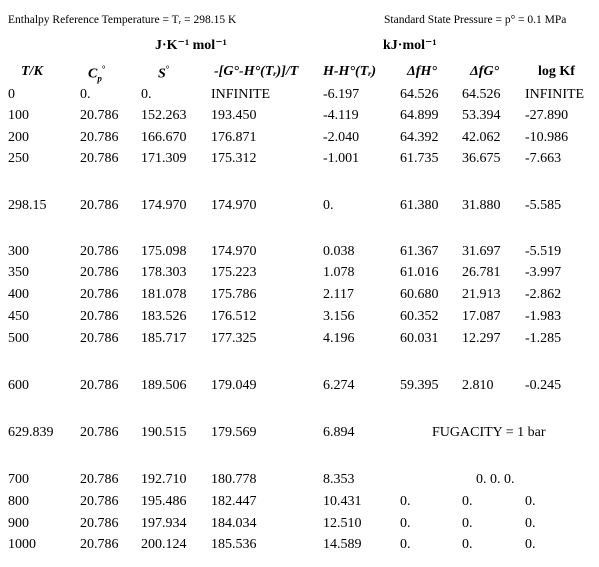 The height and width of the screenshot is (567, 599). I want to click on cell-dfg: 31.880, so click(481, 205).